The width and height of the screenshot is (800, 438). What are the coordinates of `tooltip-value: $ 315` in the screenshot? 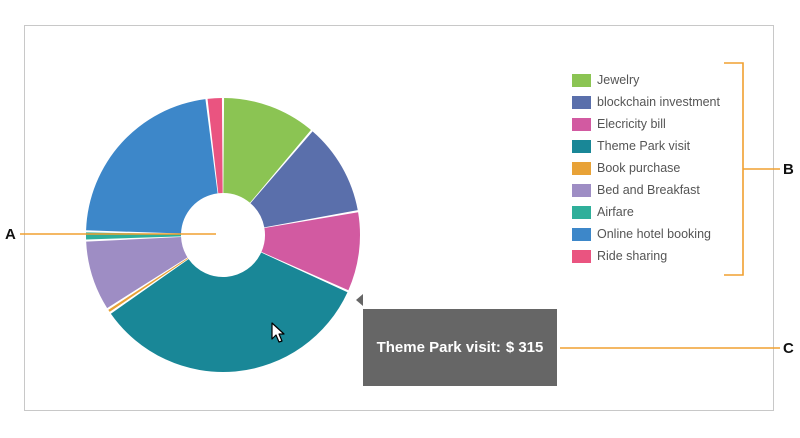 It's located at (524, 347).